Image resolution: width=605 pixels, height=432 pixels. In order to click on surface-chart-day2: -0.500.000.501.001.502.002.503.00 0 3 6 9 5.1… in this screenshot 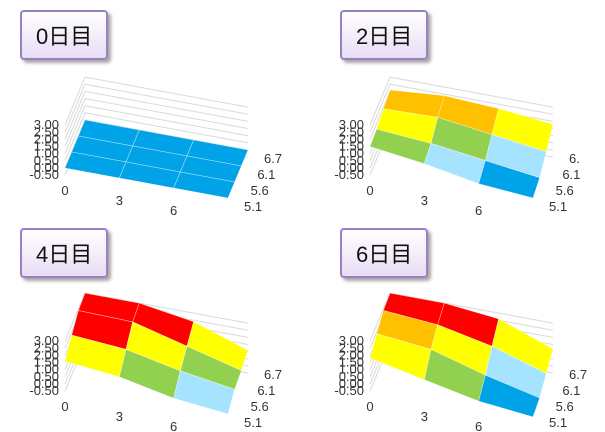, I will do `click(457, 146)`.